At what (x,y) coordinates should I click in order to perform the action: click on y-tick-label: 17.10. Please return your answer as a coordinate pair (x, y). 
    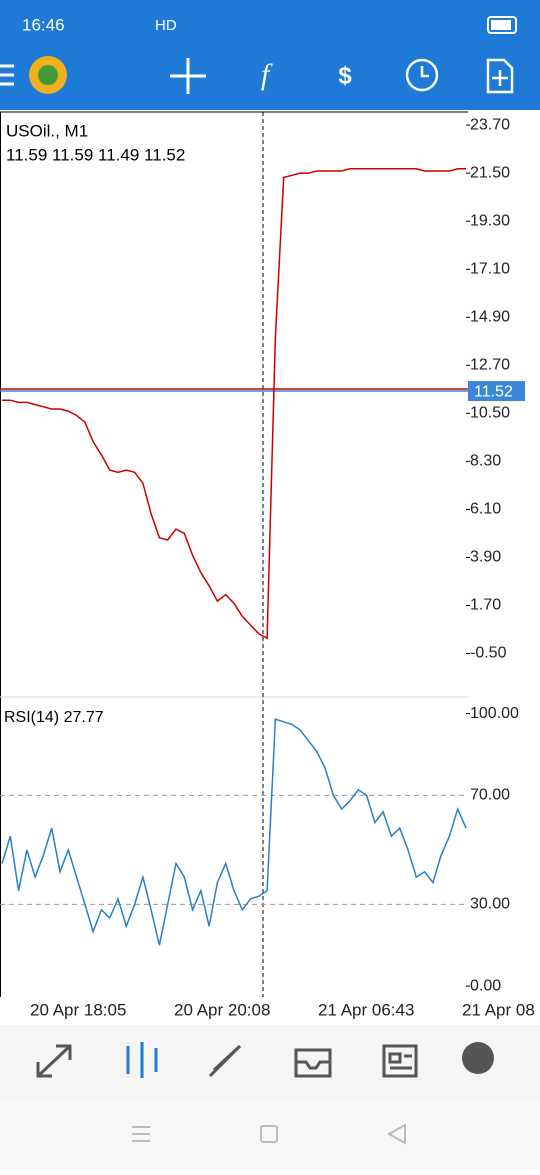
    Looking at the image, I should click on (490, 268).